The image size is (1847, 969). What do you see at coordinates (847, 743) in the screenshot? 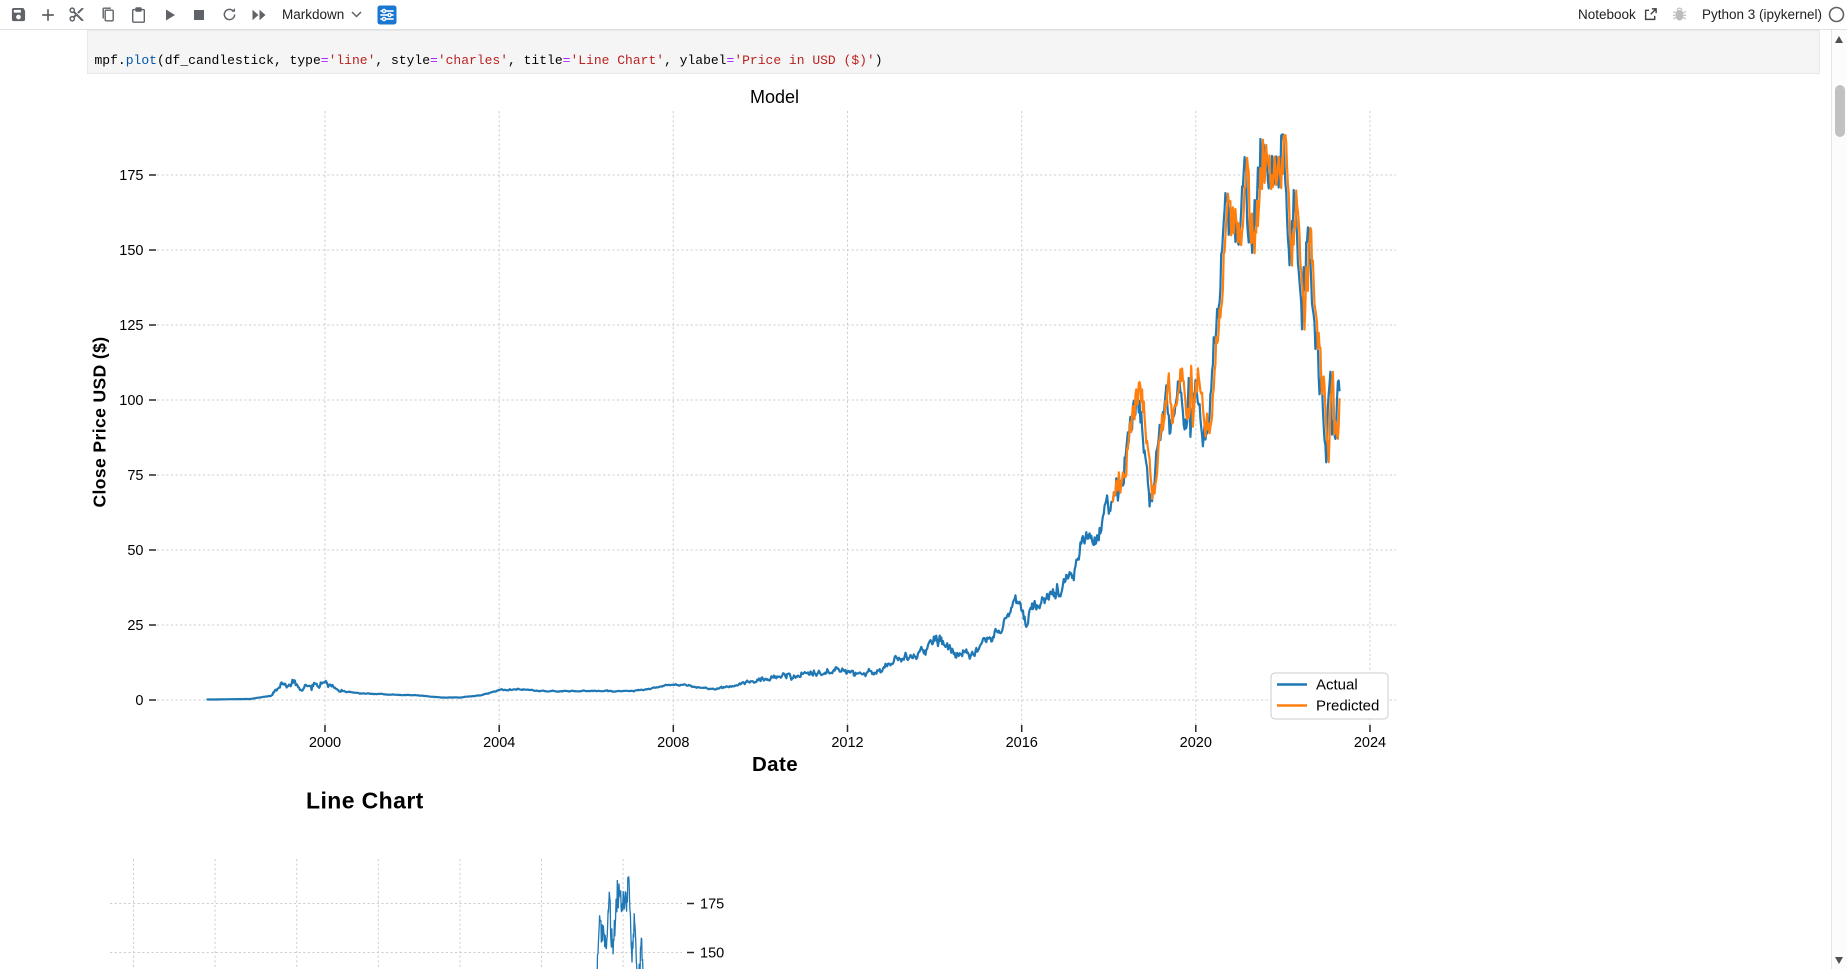
I see `svg-text: 2012` at bounding box center [847, 743].